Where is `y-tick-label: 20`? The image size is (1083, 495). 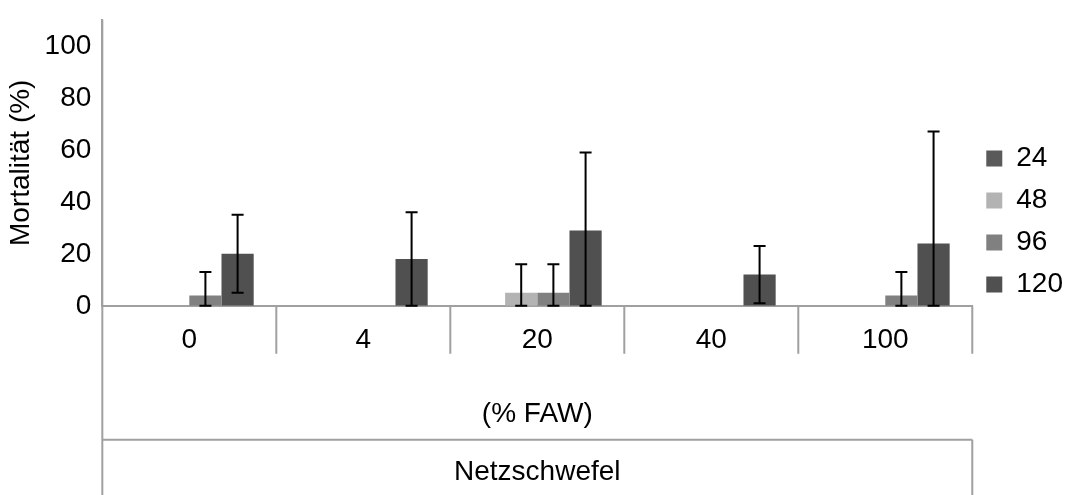
y-tick-label: 20 is located at coordinates (76, 252).